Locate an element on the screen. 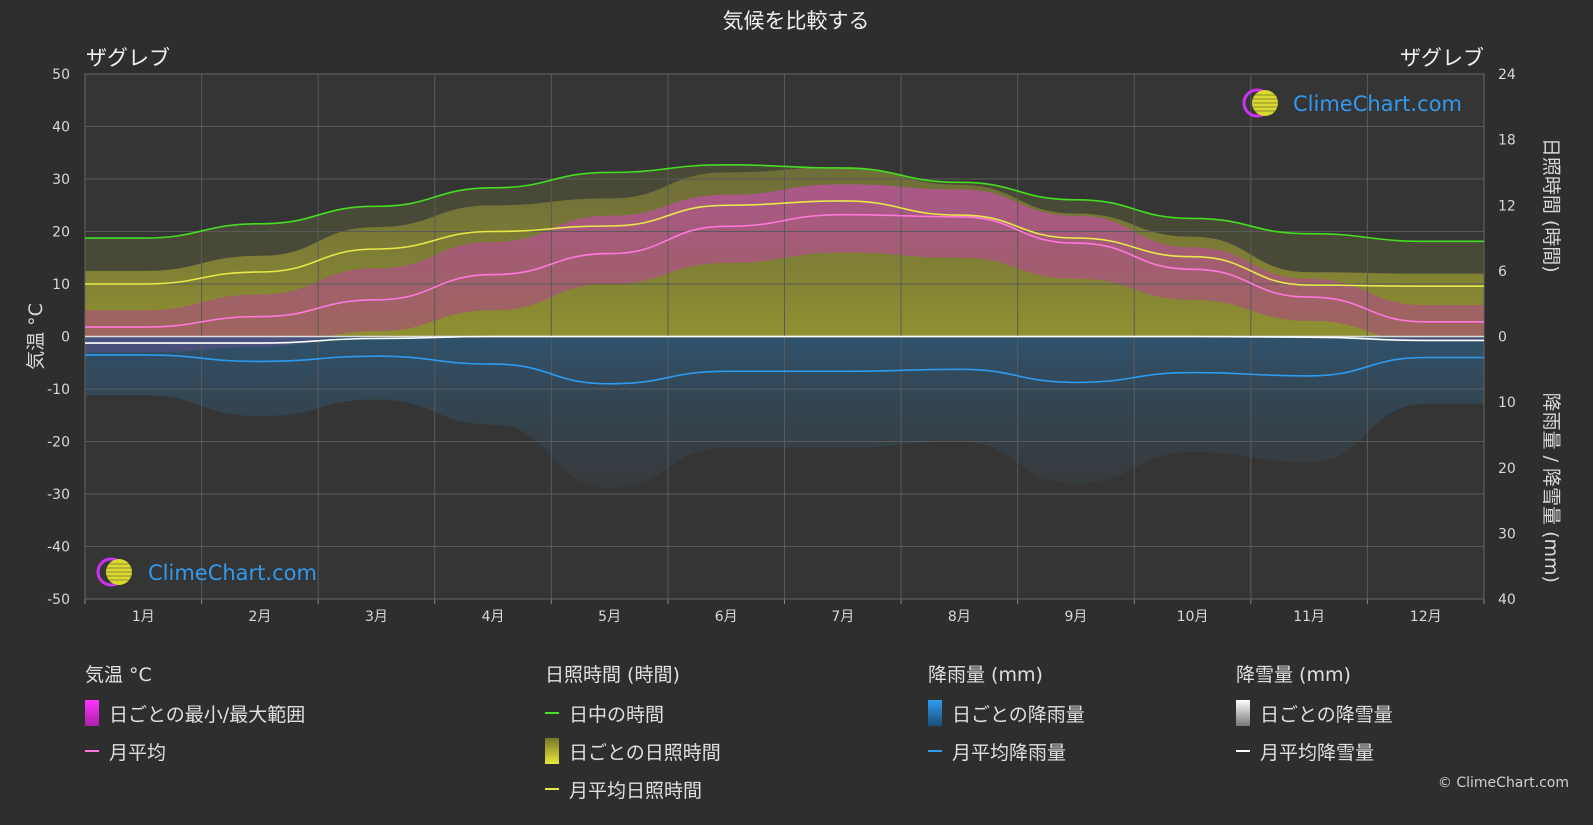  legend-item-daily-snow: 日ごとの降雪量 is located at coordinates (1314, 713).